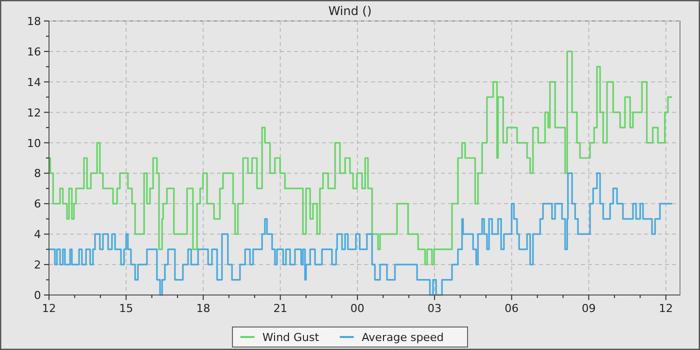  I want to click on x-tick-label: 00, so click(357, 308).